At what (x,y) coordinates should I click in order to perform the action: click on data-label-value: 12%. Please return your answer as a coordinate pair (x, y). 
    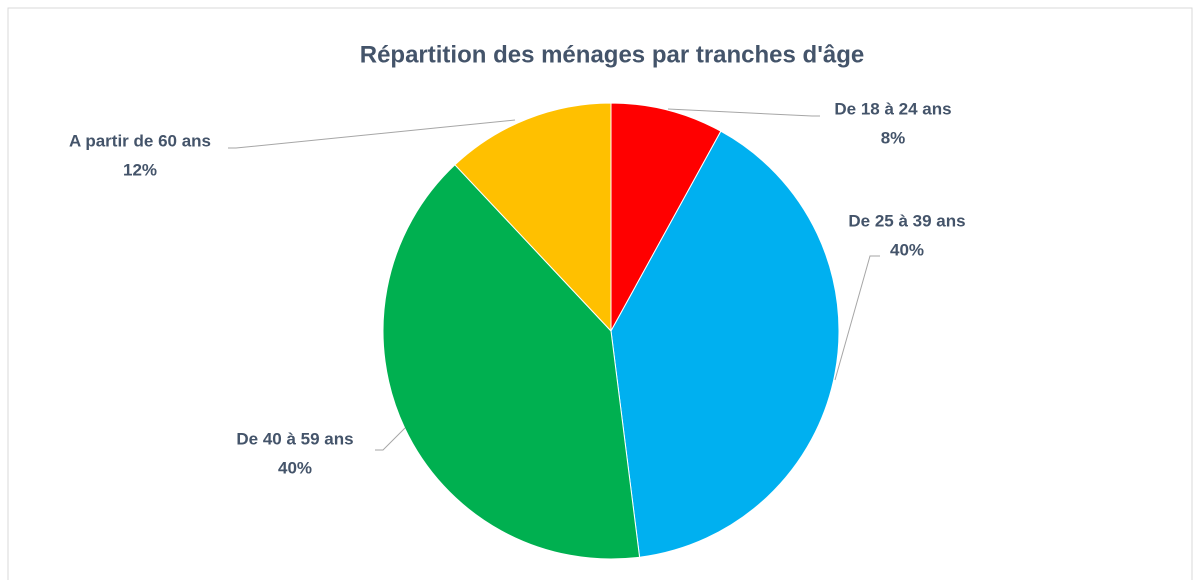
    Looking at the image, I should click on (140, 169).